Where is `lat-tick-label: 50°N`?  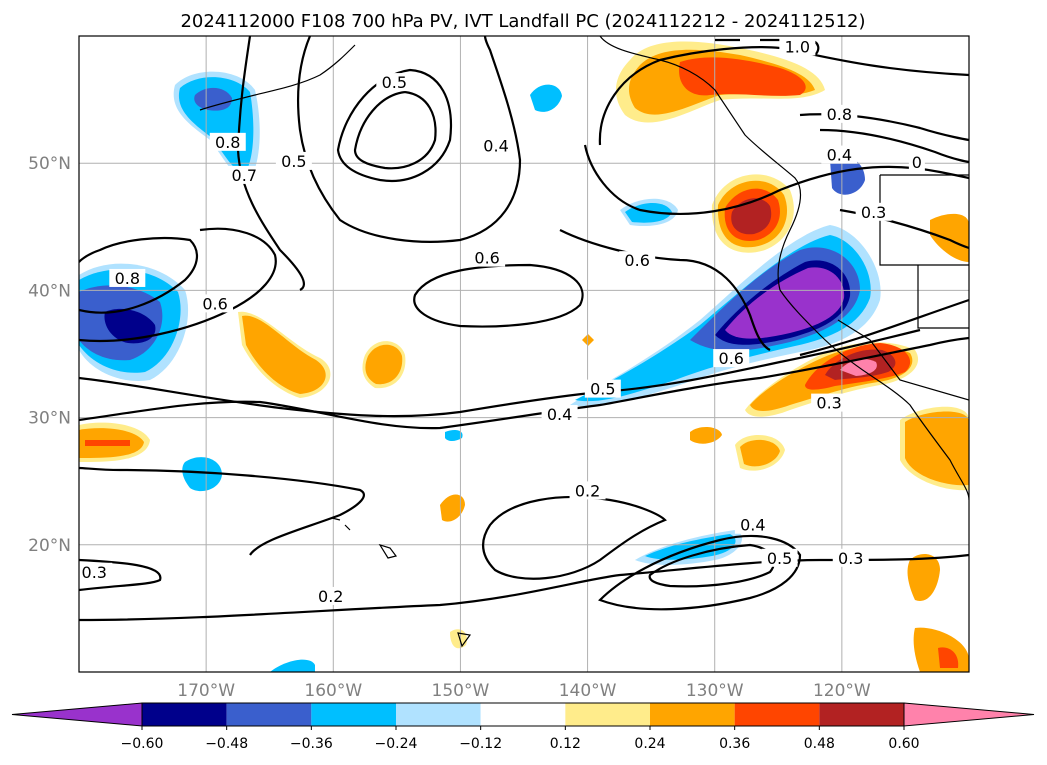
lat-tick-label: 50°N is located at coordinates (49, 164).